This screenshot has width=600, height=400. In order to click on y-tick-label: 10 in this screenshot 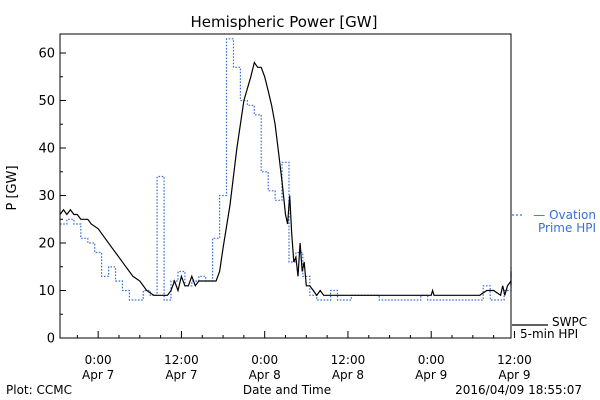, I will do `click(46, 291)`.